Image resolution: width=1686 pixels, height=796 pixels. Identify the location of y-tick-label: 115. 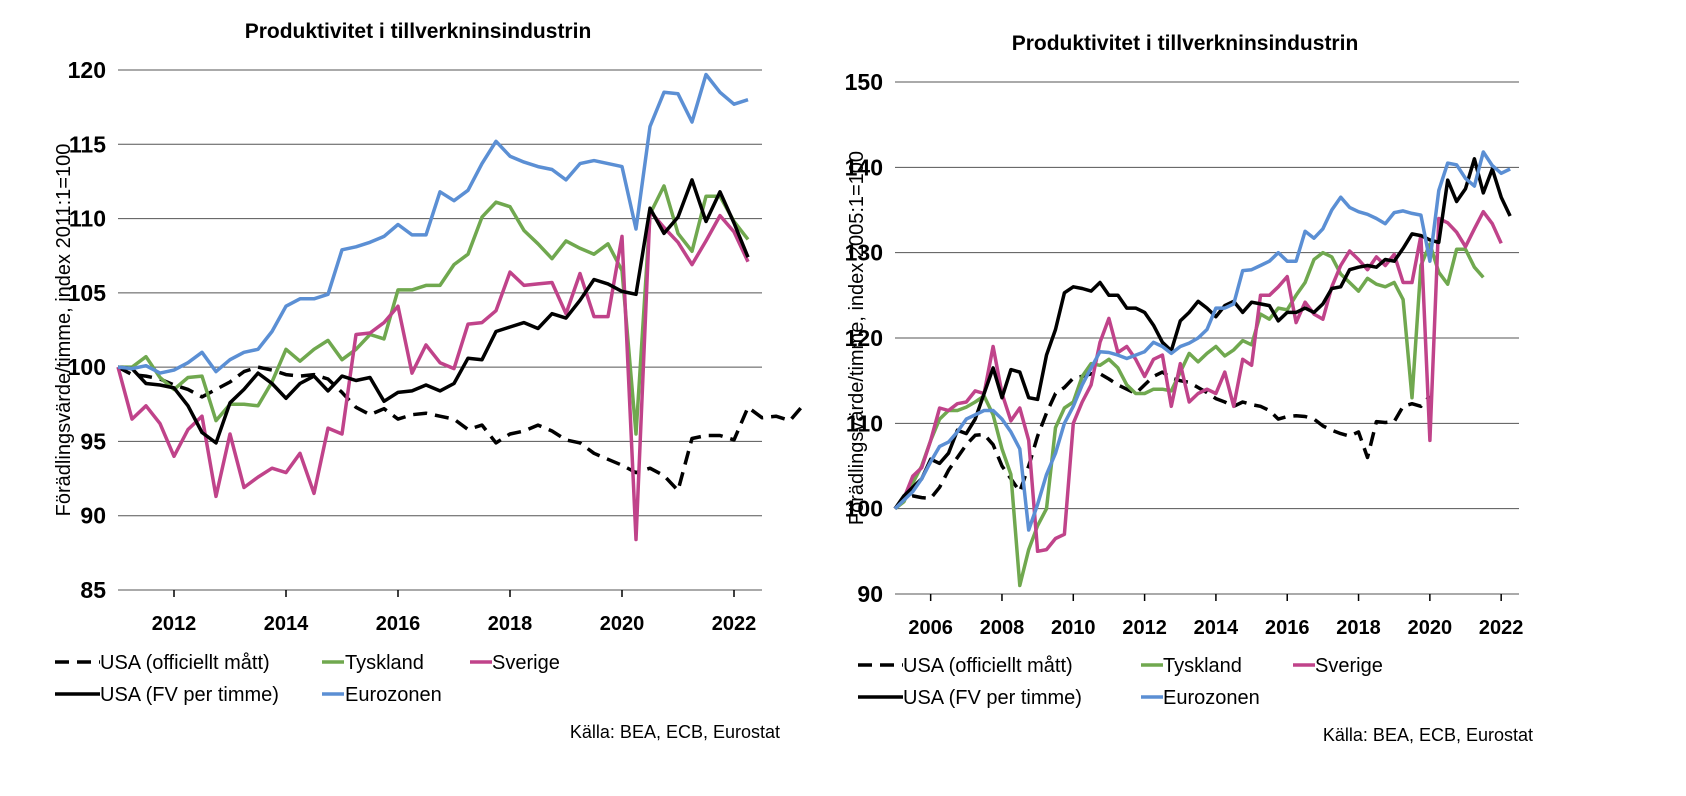
(87, 144).